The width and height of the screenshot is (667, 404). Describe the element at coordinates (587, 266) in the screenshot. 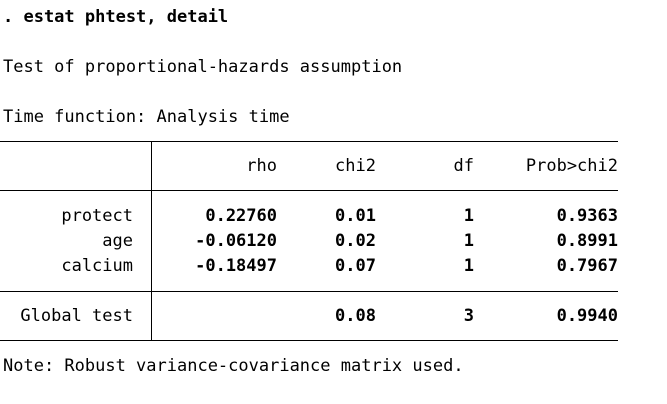

I see `prob-value: 0.7967` at that location.